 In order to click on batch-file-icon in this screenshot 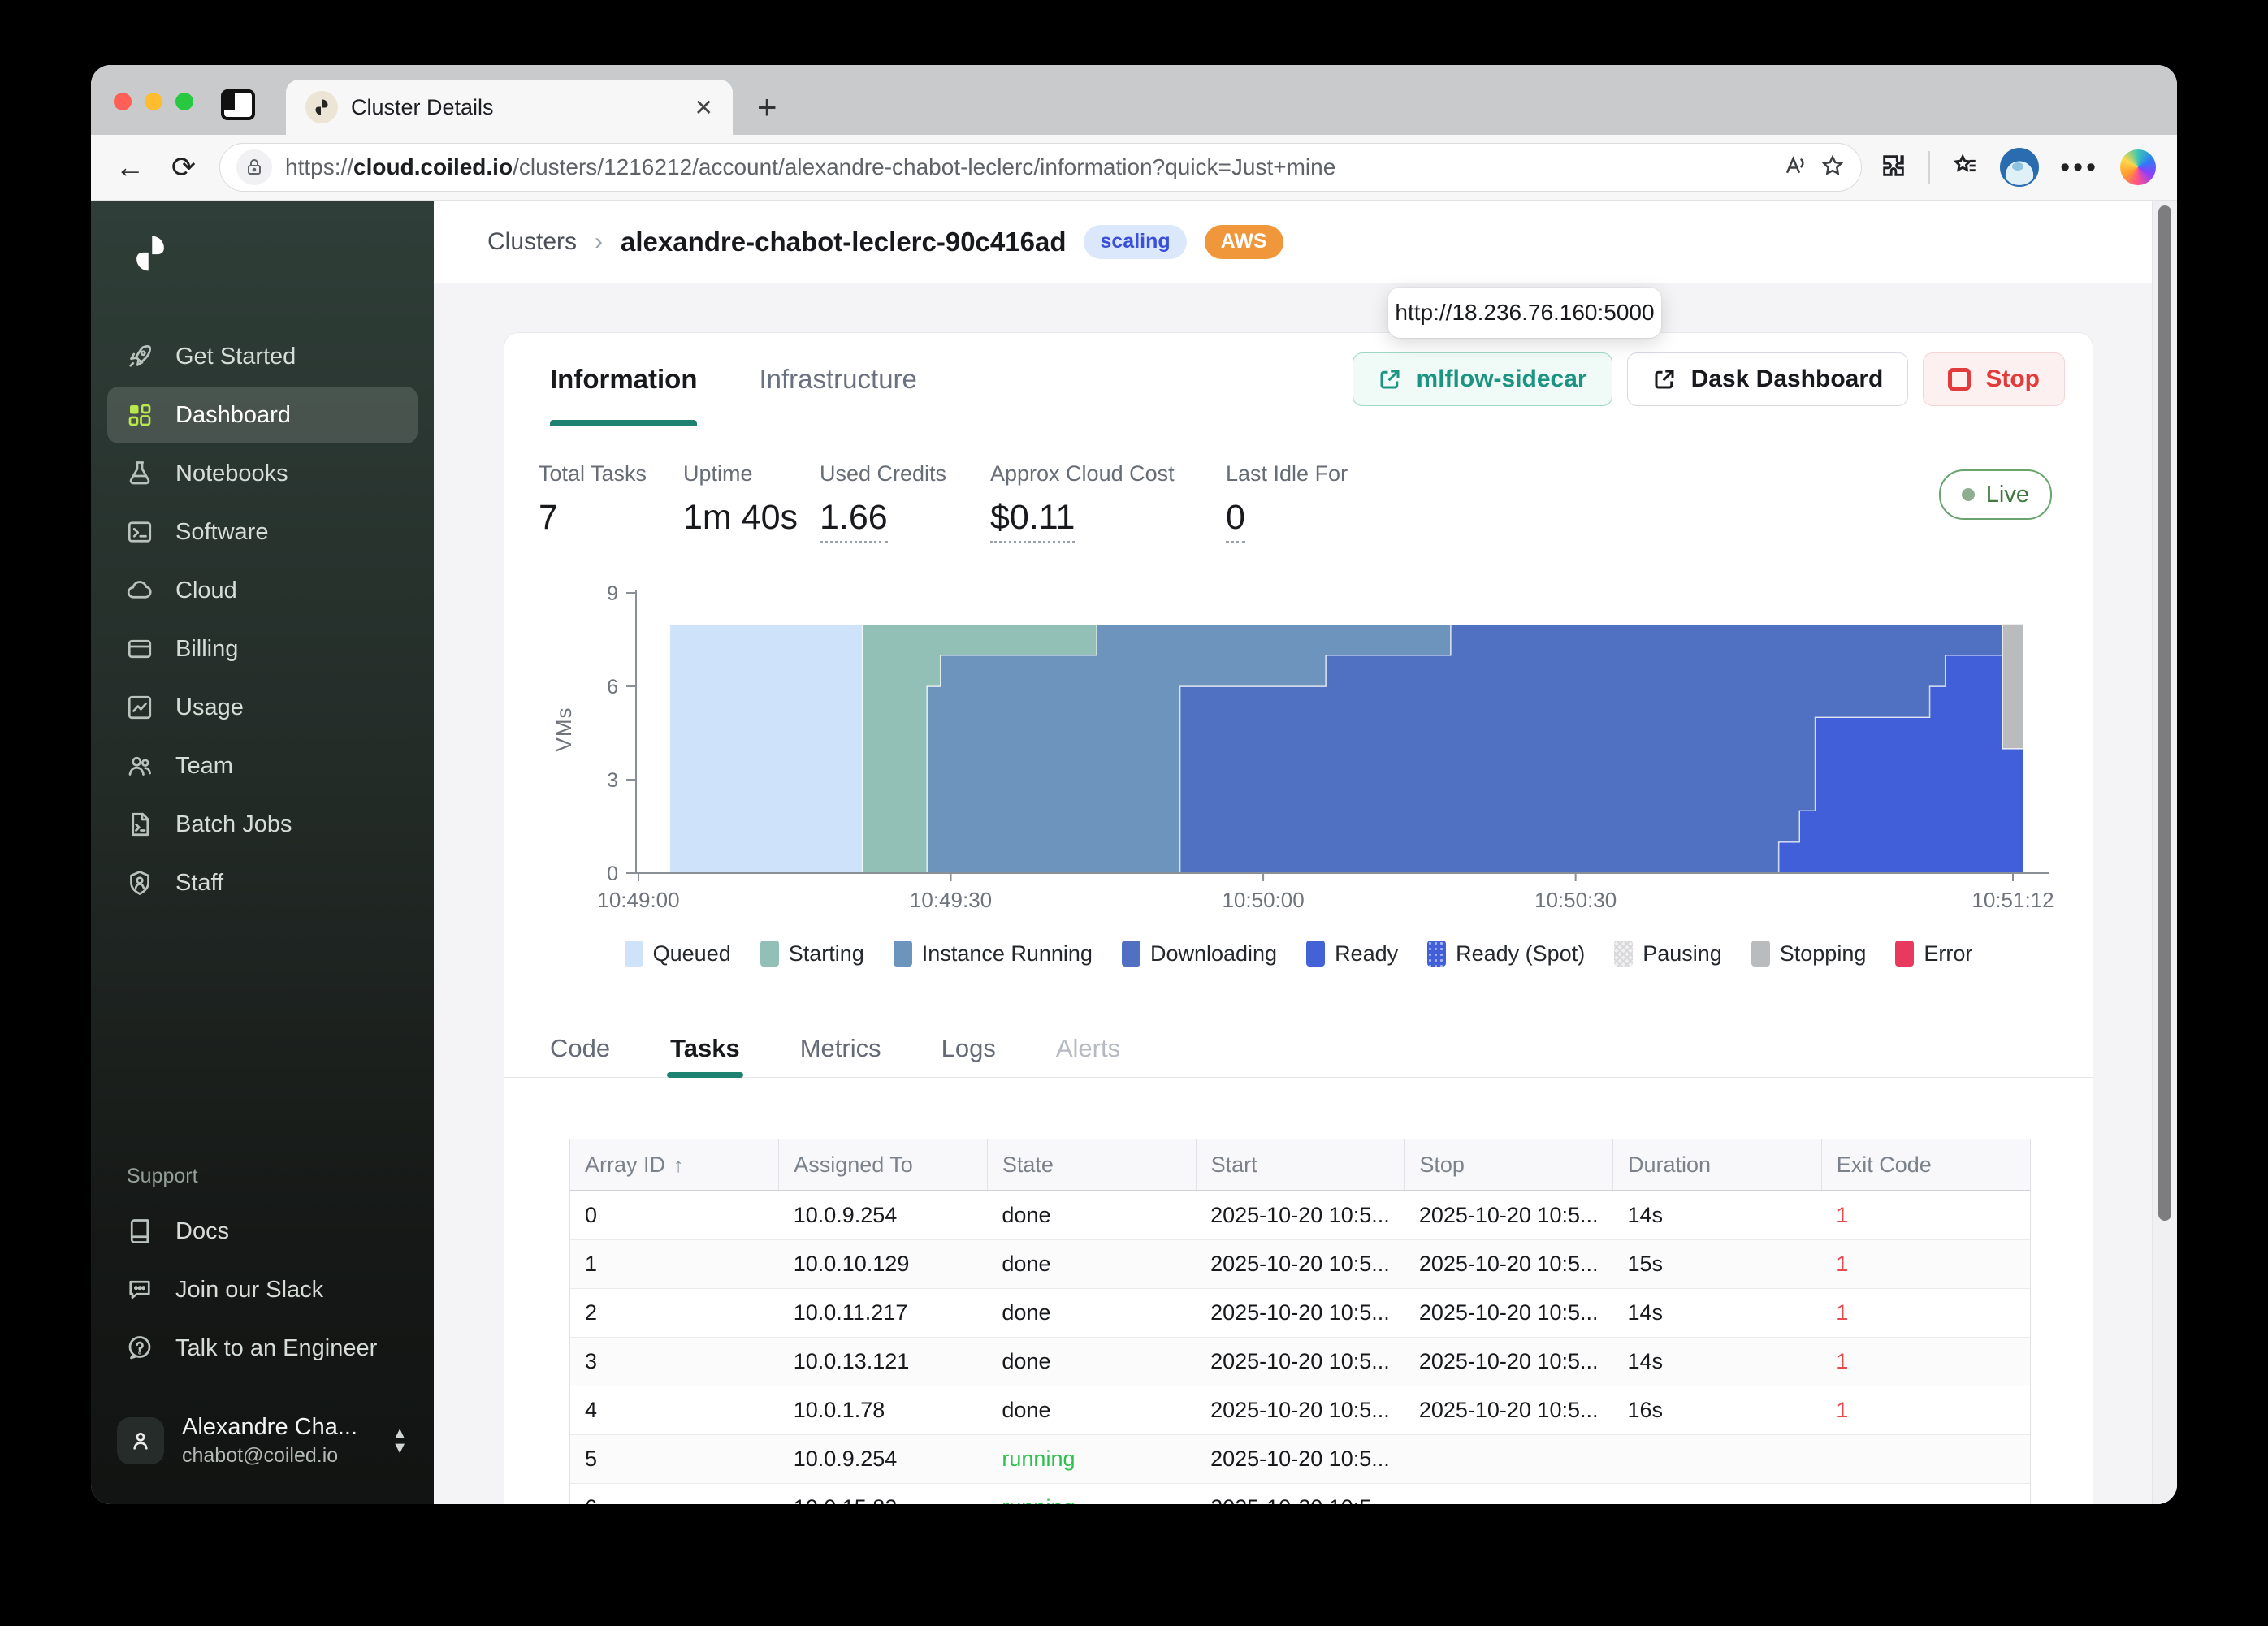, I will do `click(139, 824)`.